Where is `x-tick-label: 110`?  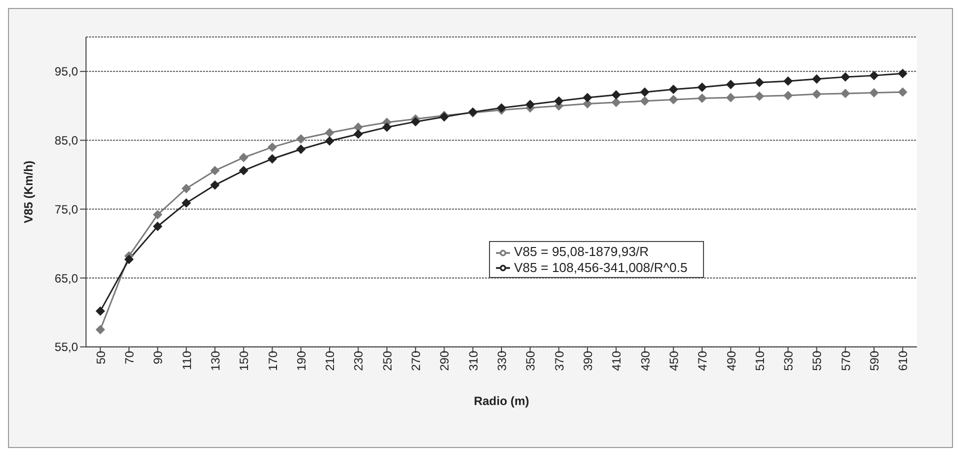 x-tick-label: 110 is located at coordinates (187, 360).